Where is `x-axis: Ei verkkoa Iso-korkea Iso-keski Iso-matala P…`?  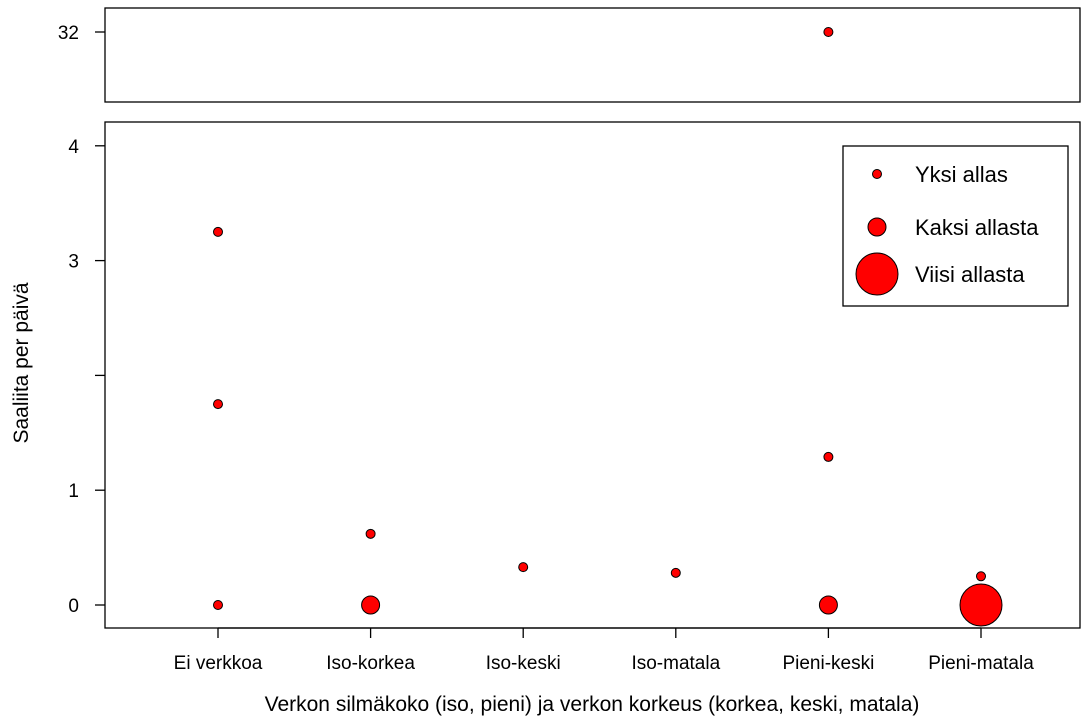
x-axis: Ei verkkoa Iso-korkea Iso-keski Iso-matala P… is located at coordinates (604, 650).